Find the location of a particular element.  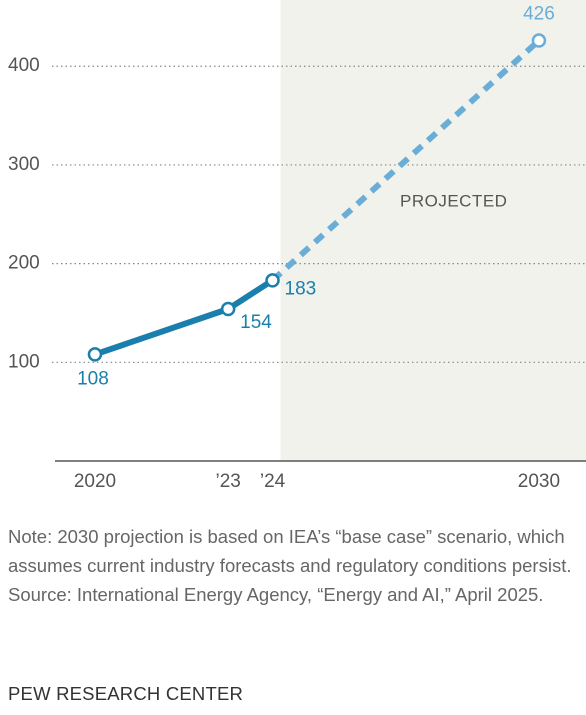

x-tick-label: ’24 is located at coordinates (273, 481).